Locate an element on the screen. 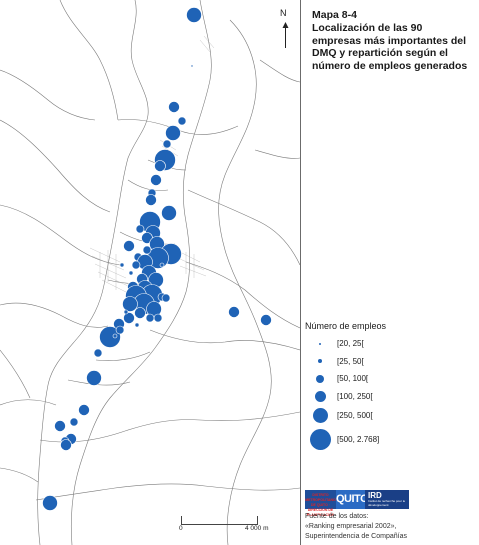 The height and width of the screenshot is (545, 479). source-line: «Ranking empresarial 2002», is located at coordinates (351, 526).